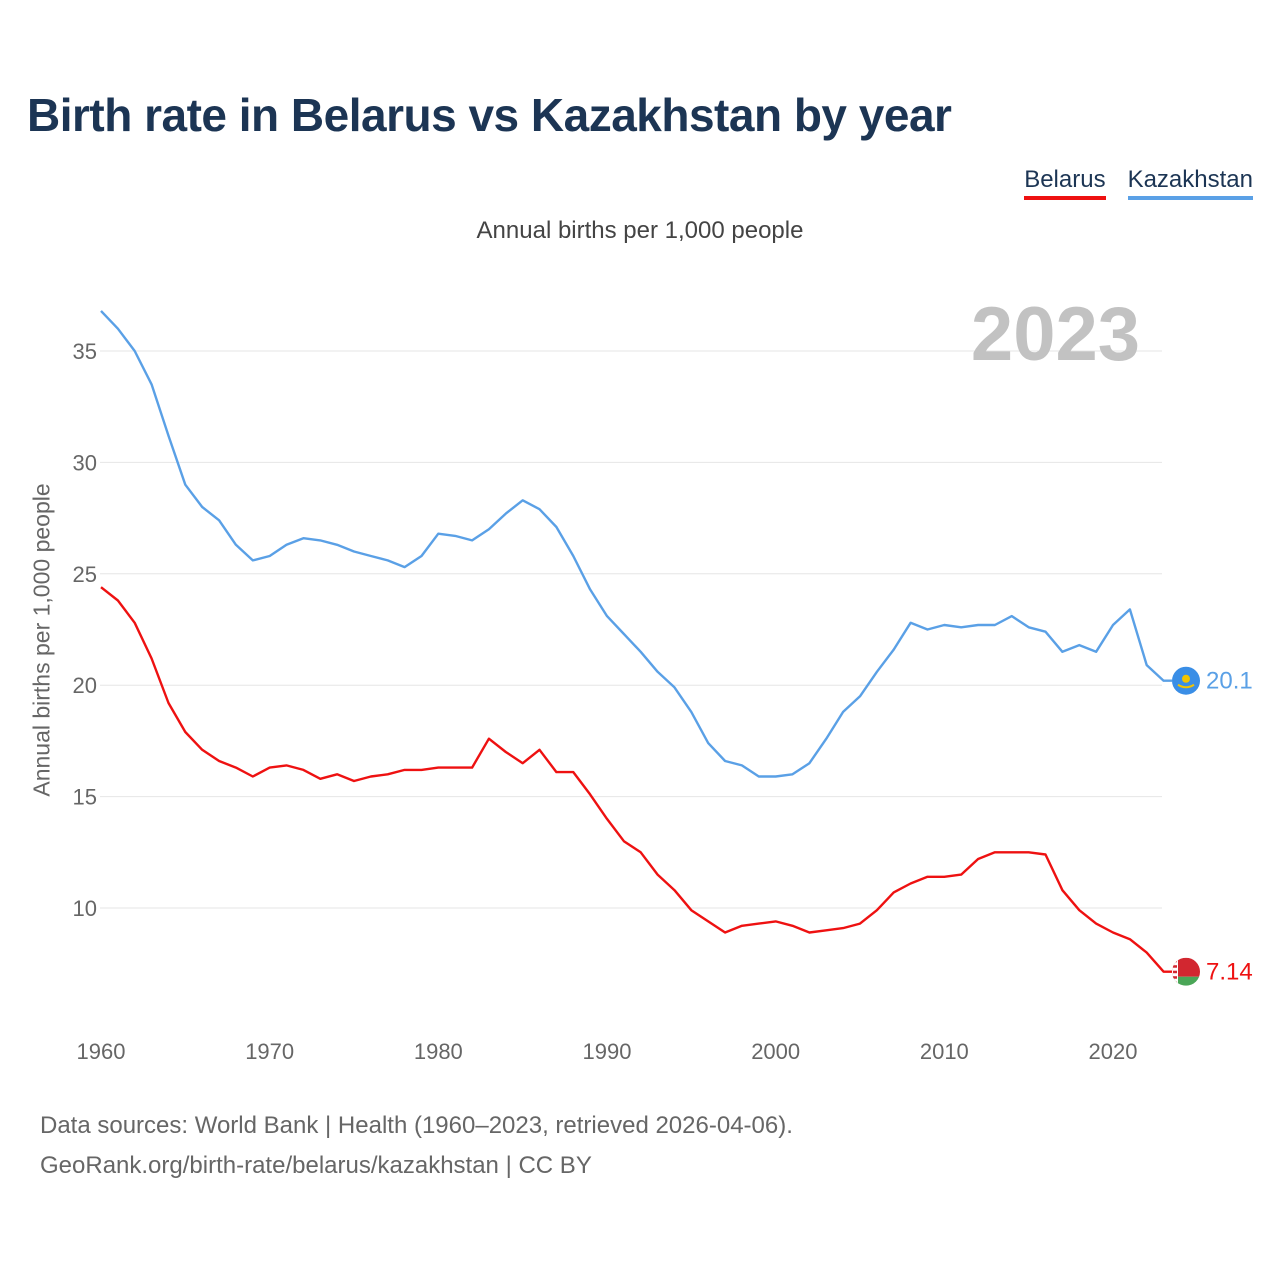 The width and height of the screenshot is (1280, 1280). What do you see at coordinates (85, 462) in the screenshot?
I see `y-tick-label: 30` at bounding box center [85, 462].